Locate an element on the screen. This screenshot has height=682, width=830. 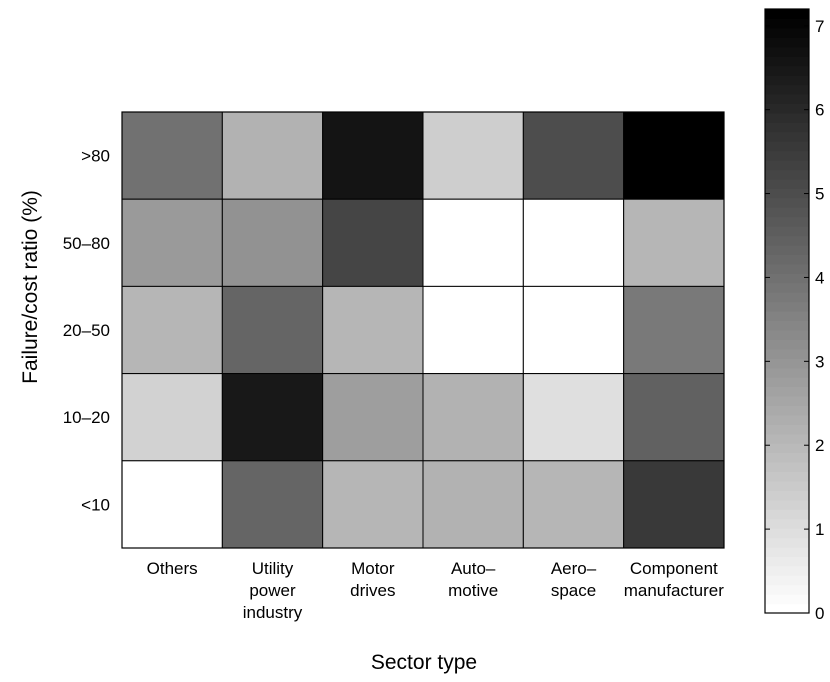
colorbar-tick-label: 6 is located at coordinates (819, 110).